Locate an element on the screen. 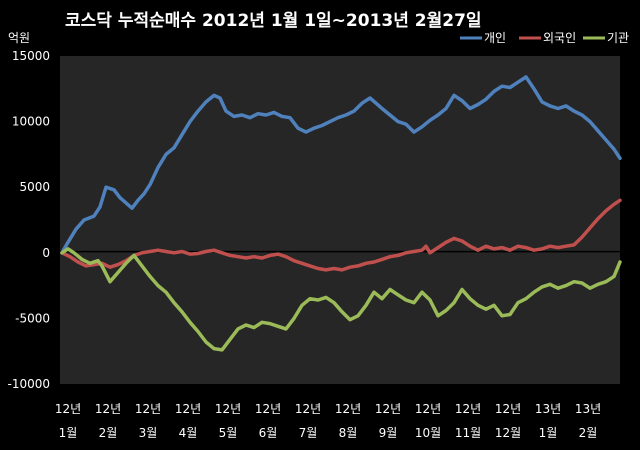 This screenshot has width=640, height=450. x-tick-month-label: 6월 is located at coordinates (268, 433).